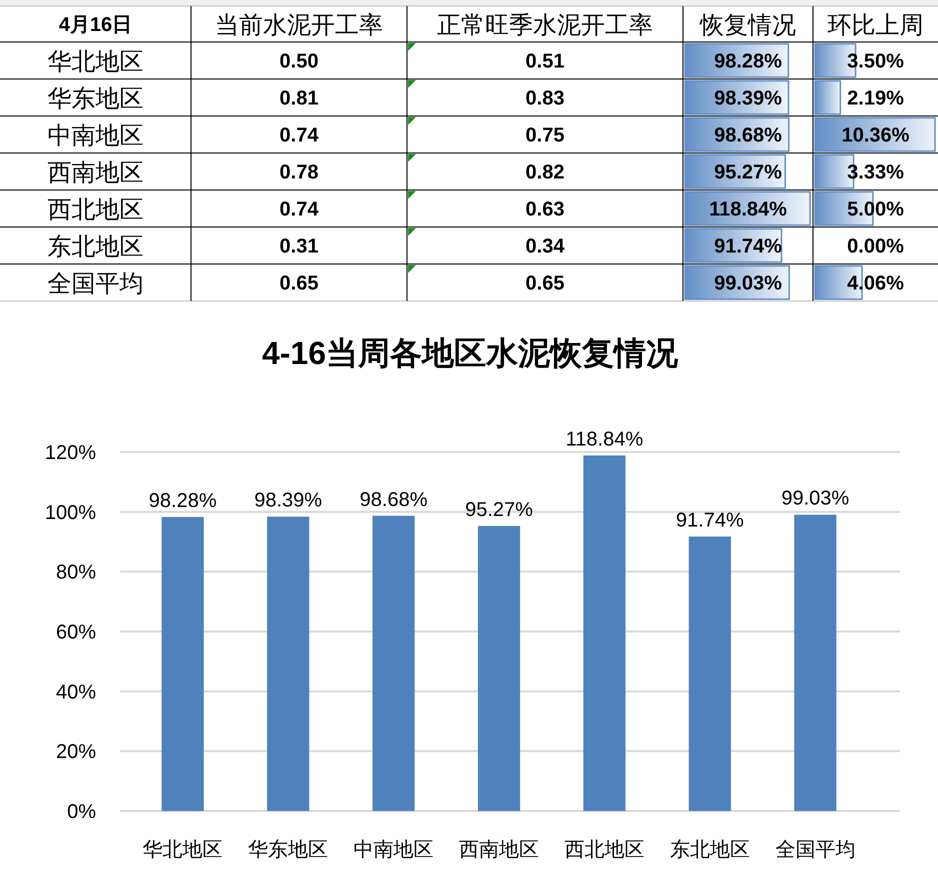 The height and width of the screenshot is (872, 938). I want to click on x-tick-label: 西南地区, so click(499, 850).